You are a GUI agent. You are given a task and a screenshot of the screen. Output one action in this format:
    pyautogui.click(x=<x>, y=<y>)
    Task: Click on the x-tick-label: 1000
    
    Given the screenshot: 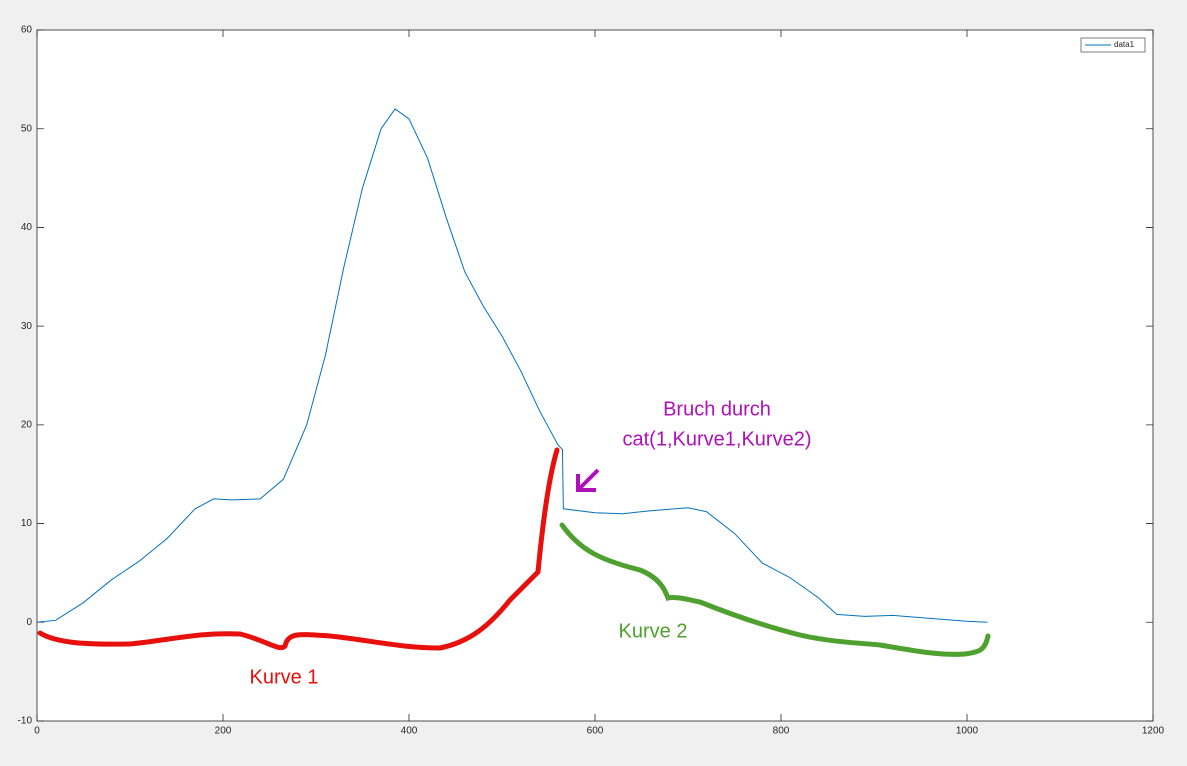 What is the action you would take?
    pyautogui.click(x=967, y=731)
    